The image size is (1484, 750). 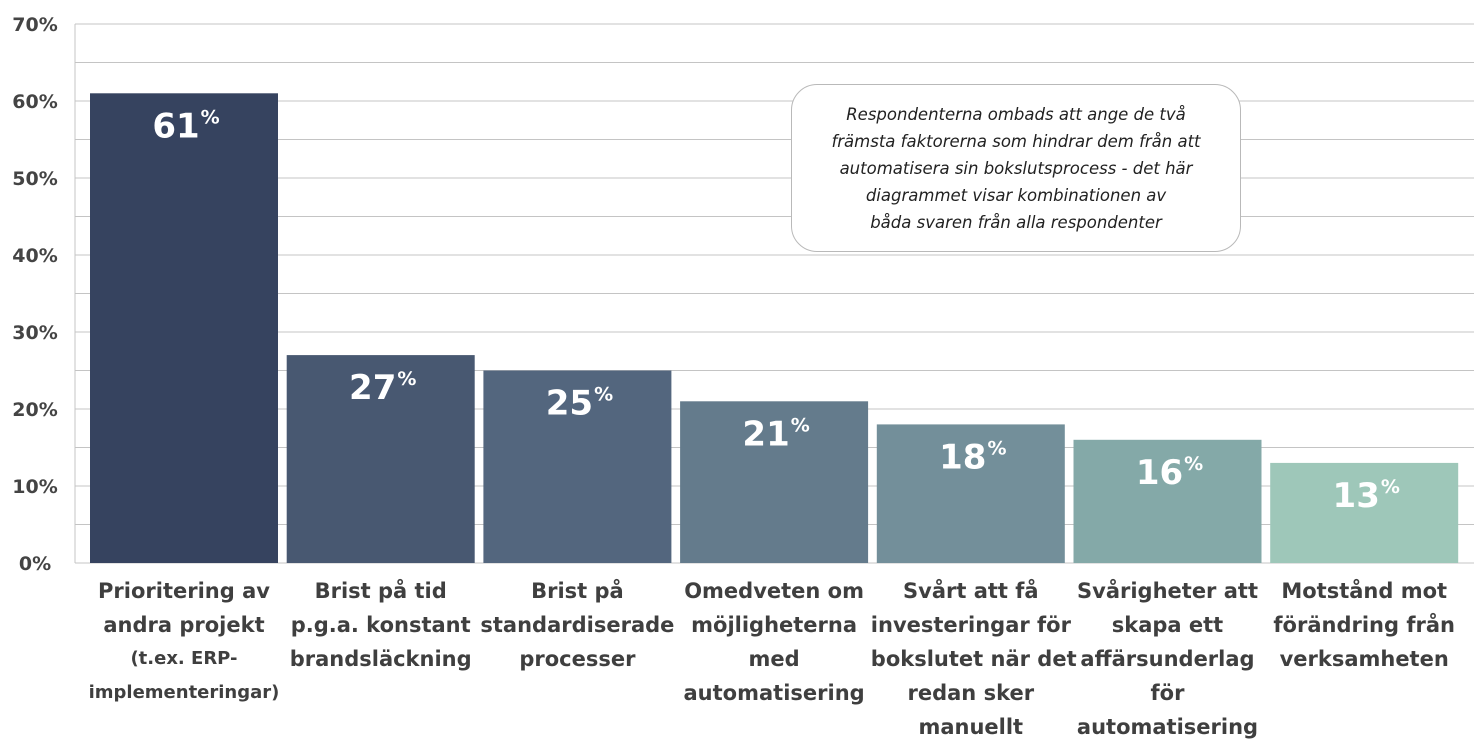 I want to click on category-label: Brist på standardiserade processer, so click(x=577, y=625).